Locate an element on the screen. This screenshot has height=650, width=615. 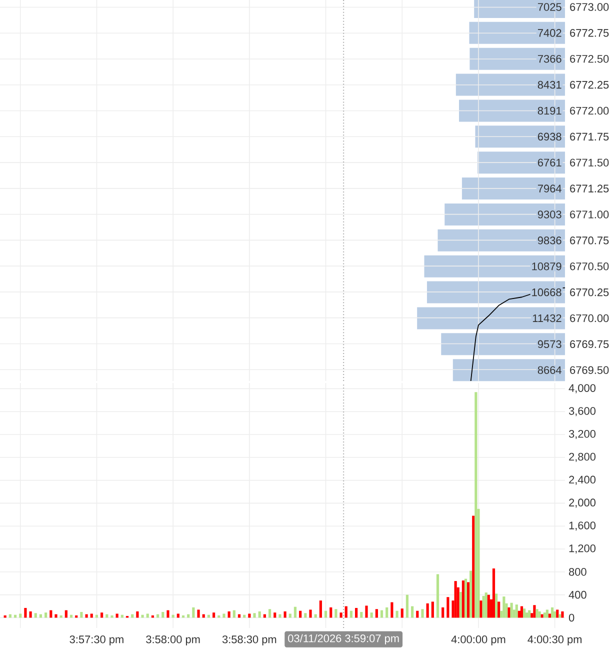
data-label: 11432 is located at coordinates (547, 318).